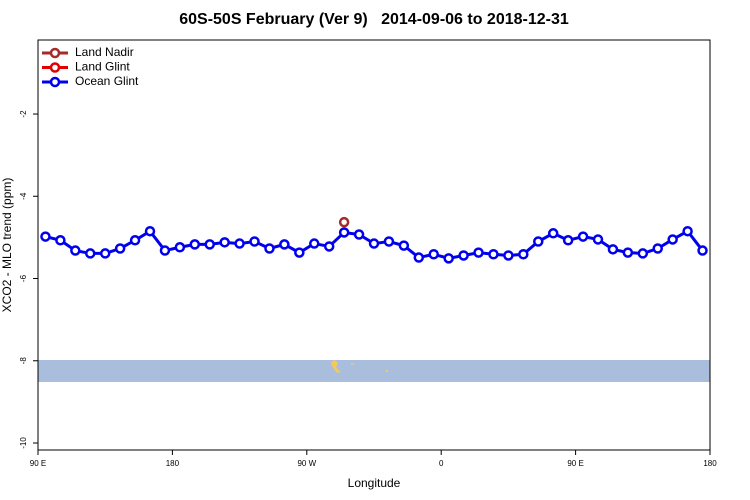  What do you see at coordinates (374, 371) in the screenshot?
I see `map-band` at bounding box center [374, 371].